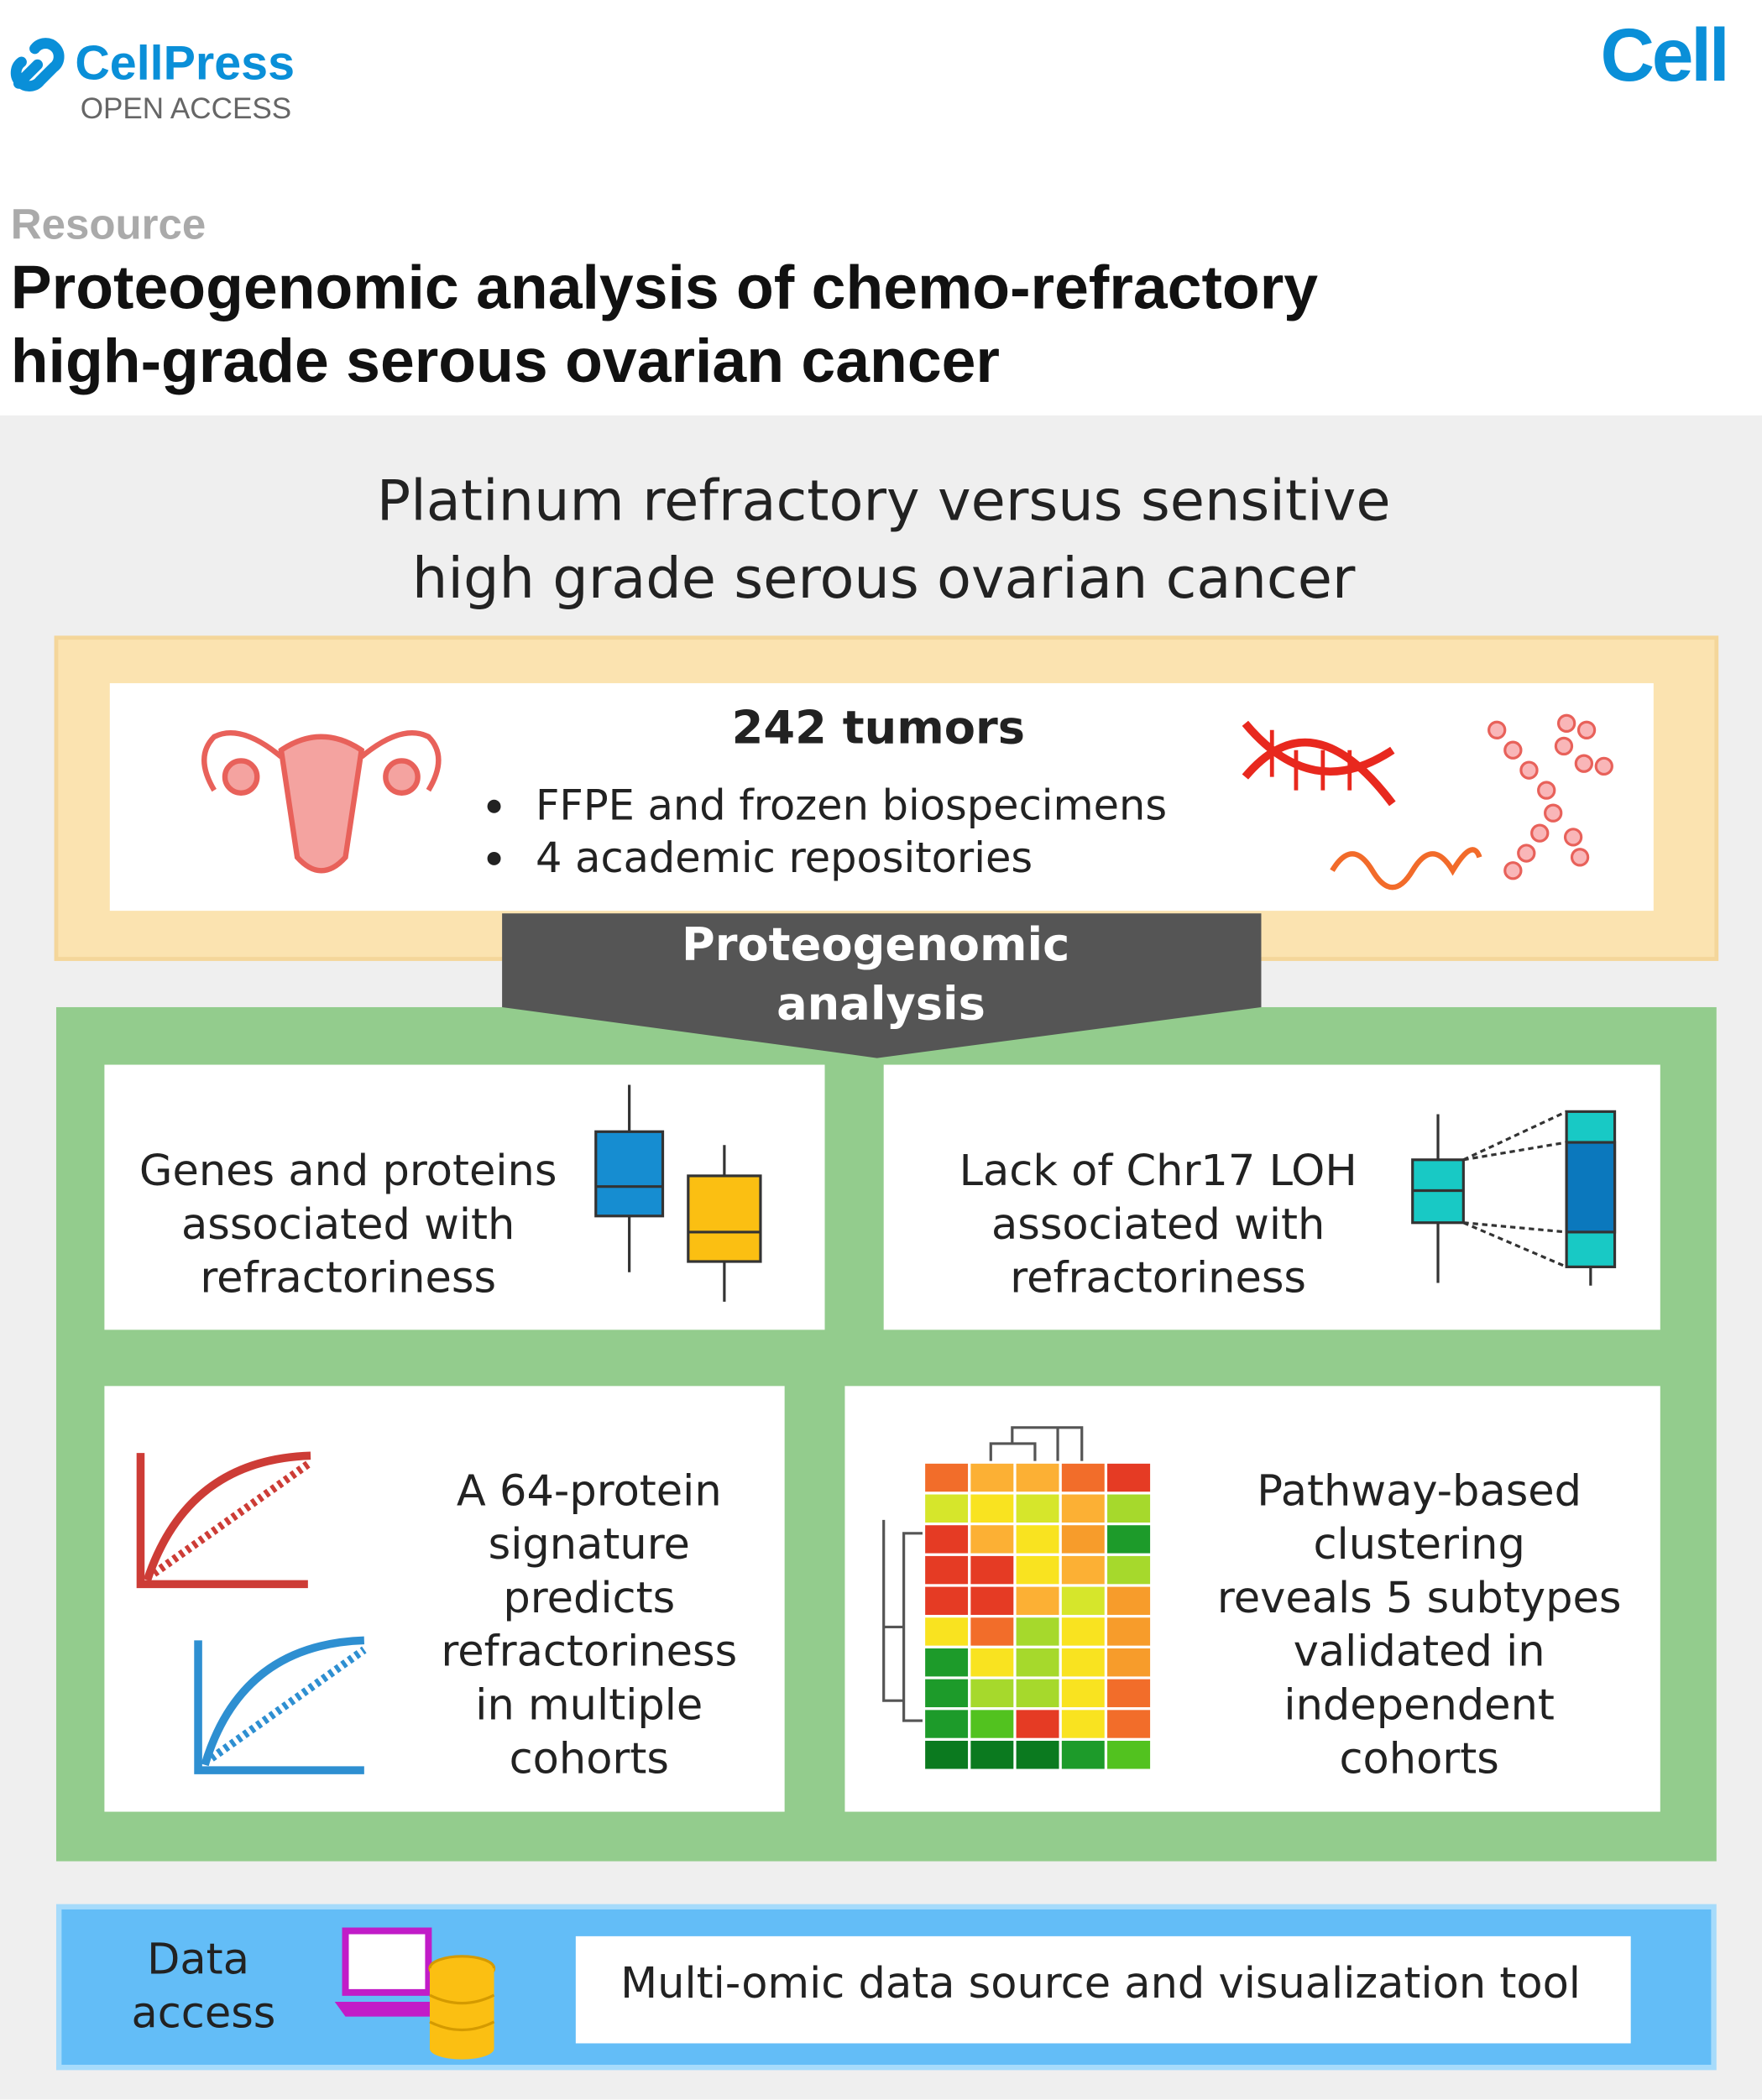 This screenshot has width=1762, height=2100. Describe the element at coordinates (203, 2013) in the screenshot. I see `data-access-label: access` at that location.